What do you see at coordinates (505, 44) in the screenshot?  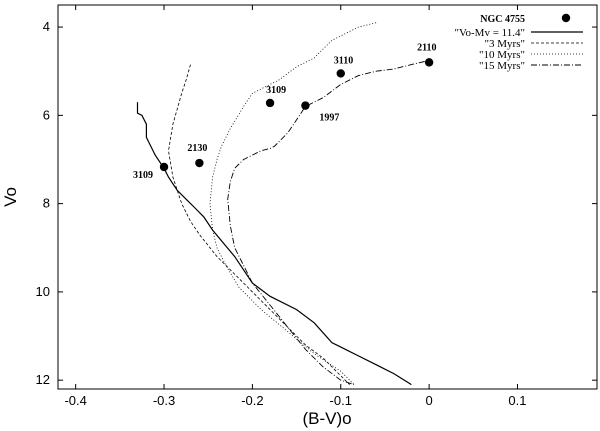 I see `legend-entry-label-1: "3 Myrs"` at bounding box center [505, 44].